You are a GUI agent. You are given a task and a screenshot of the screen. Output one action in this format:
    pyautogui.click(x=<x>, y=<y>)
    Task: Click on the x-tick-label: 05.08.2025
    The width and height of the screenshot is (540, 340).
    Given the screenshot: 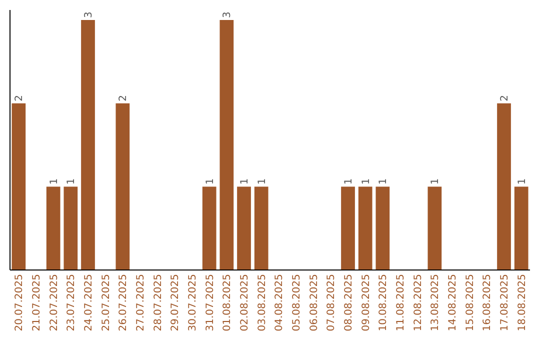 What is the action you would take?
    pyautogui.click(x=297, y=303)
    